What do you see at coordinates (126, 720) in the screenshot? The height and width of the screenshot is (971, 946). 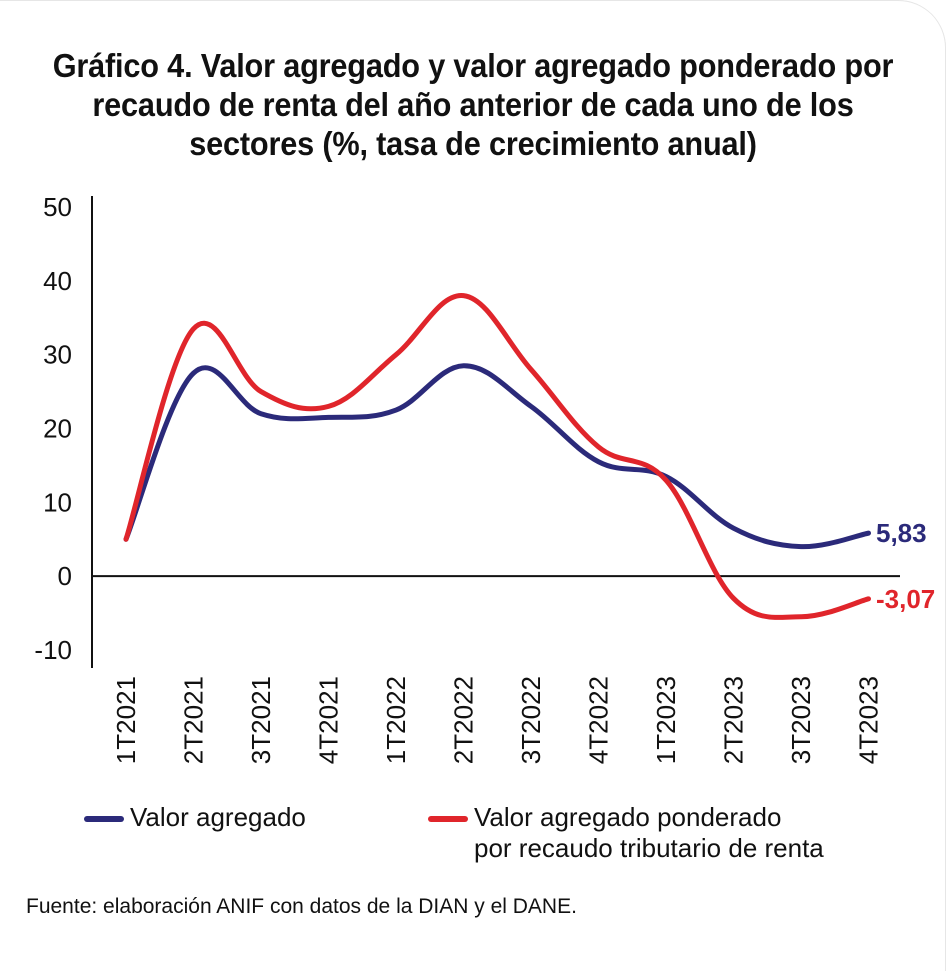 I see `x-tick-label: 1T2021` at bounding box center [126, 720].